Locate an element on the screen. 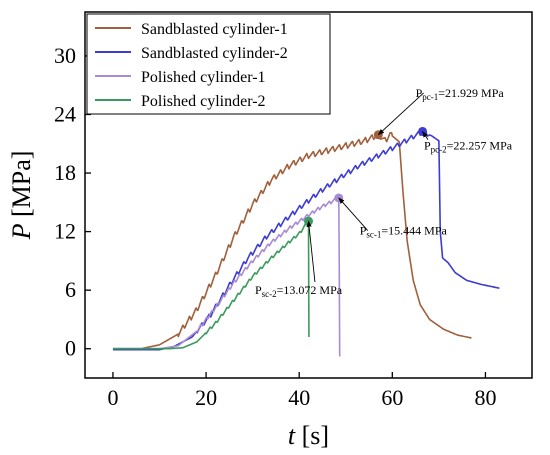  annotation-label-1: Ppc-1=21.929 MPa is located at coordinates (460, 94).